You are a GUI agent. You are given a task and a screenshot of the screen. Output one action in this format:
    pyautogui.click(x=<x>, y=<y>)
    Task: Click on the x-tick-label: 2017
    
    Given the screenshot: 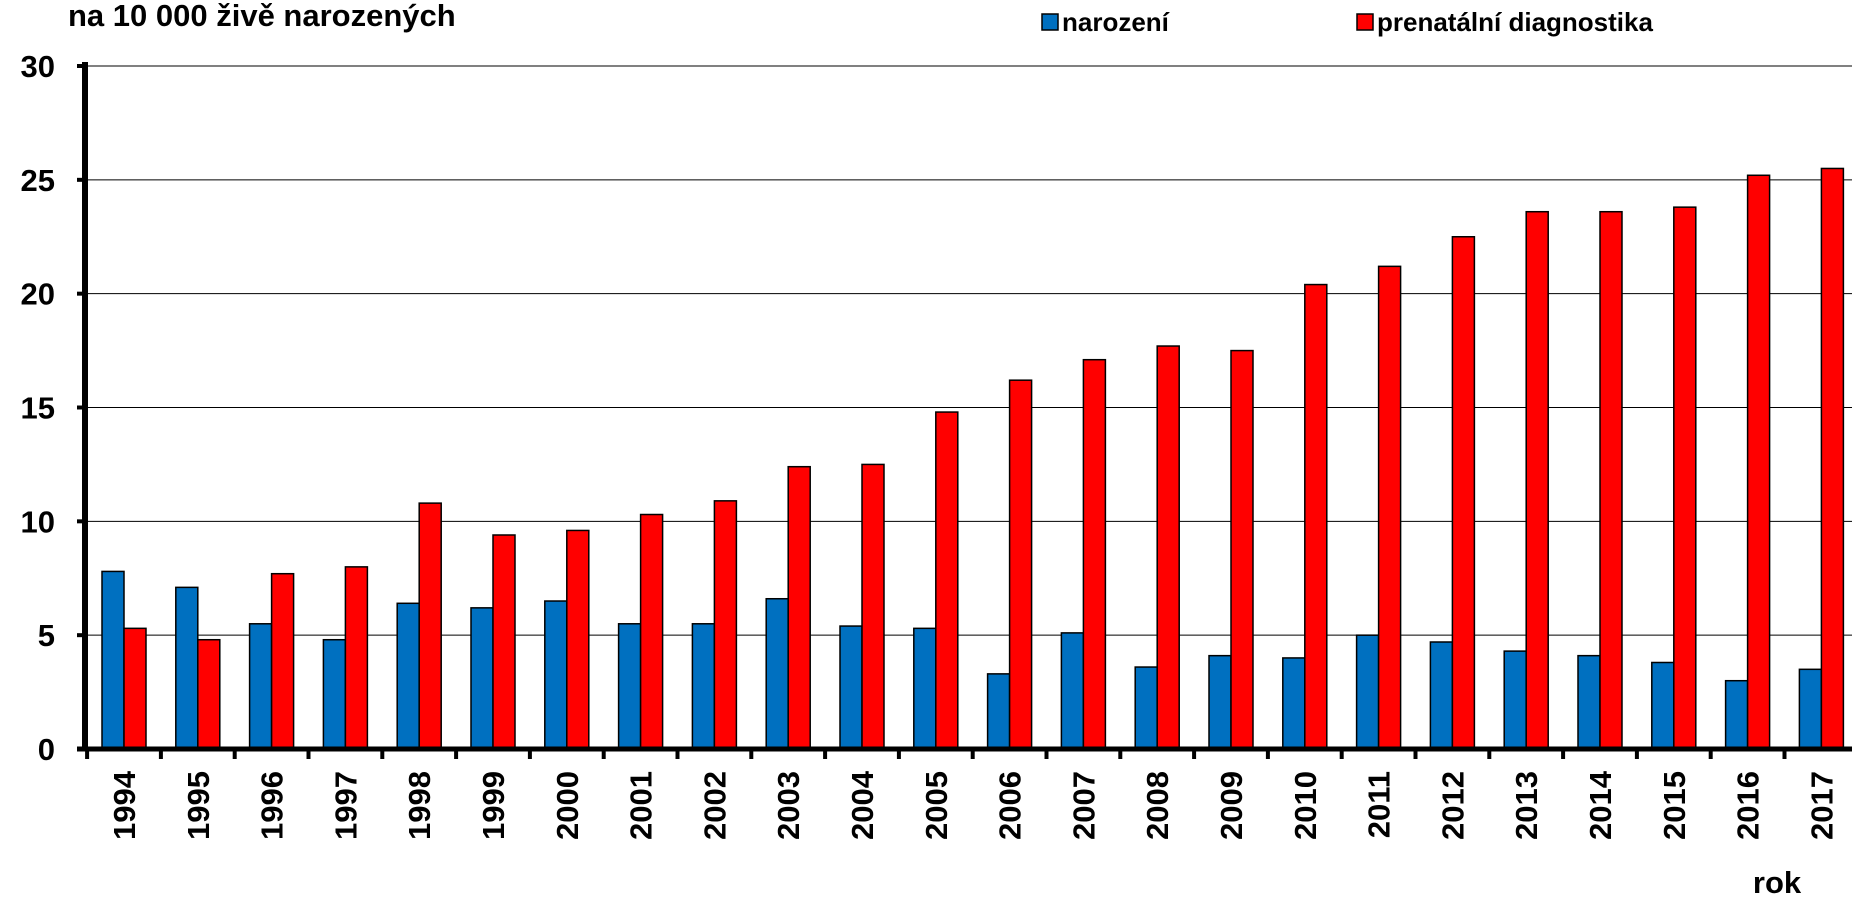 What is the action you would take?
    pyautogui.click(x=1821, y=805)
    